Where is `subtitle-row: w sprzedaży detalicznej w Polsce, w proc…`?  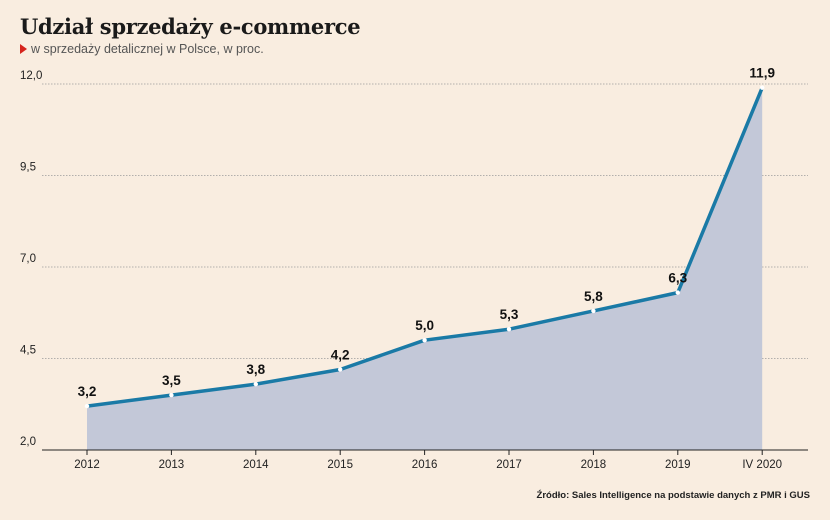
subtitle-row: w sprzedaży detalicznej w Polsce, w proc… is located at coordinates (142, 49).